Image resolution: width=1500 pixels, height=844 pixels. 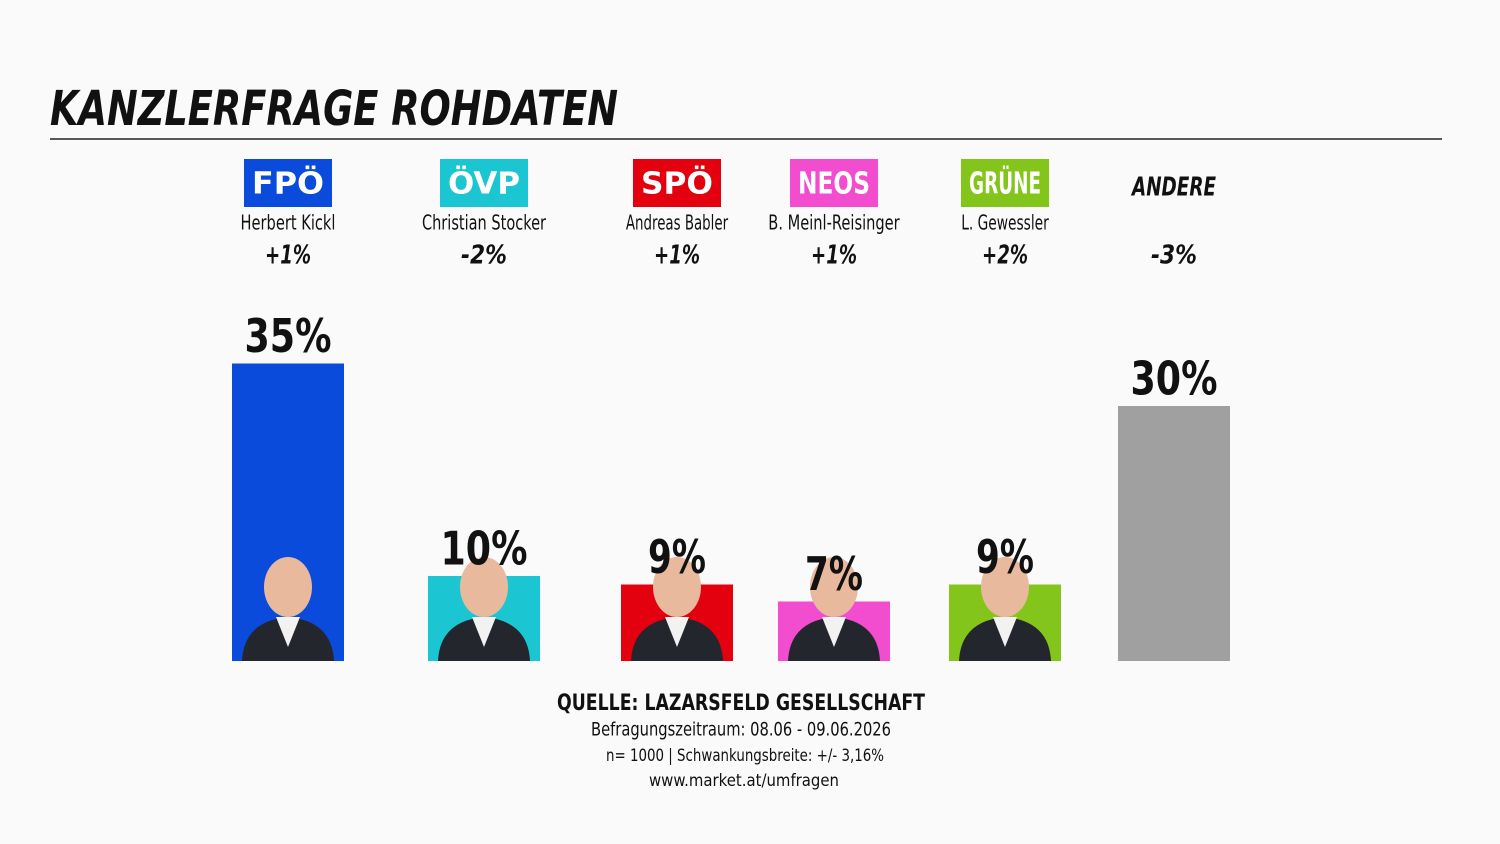 What do you see at coordinates (484, 256) in the screenshot?
I see `change-label: -2%` at bounding box center [484, 256].